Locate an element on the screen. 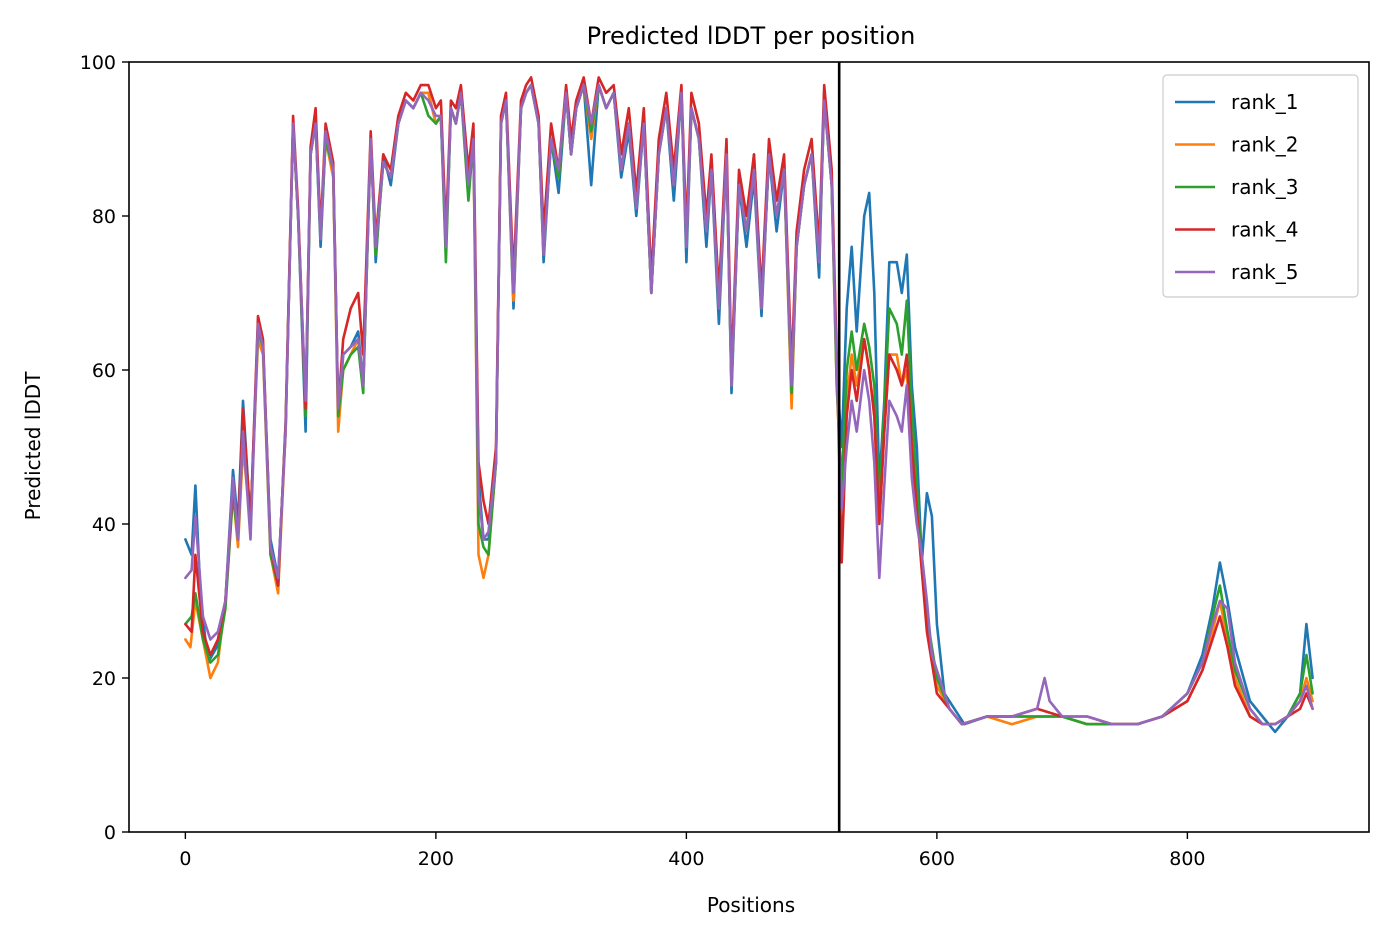  y-tick-label: 60 is located at coordinates (104, 371).